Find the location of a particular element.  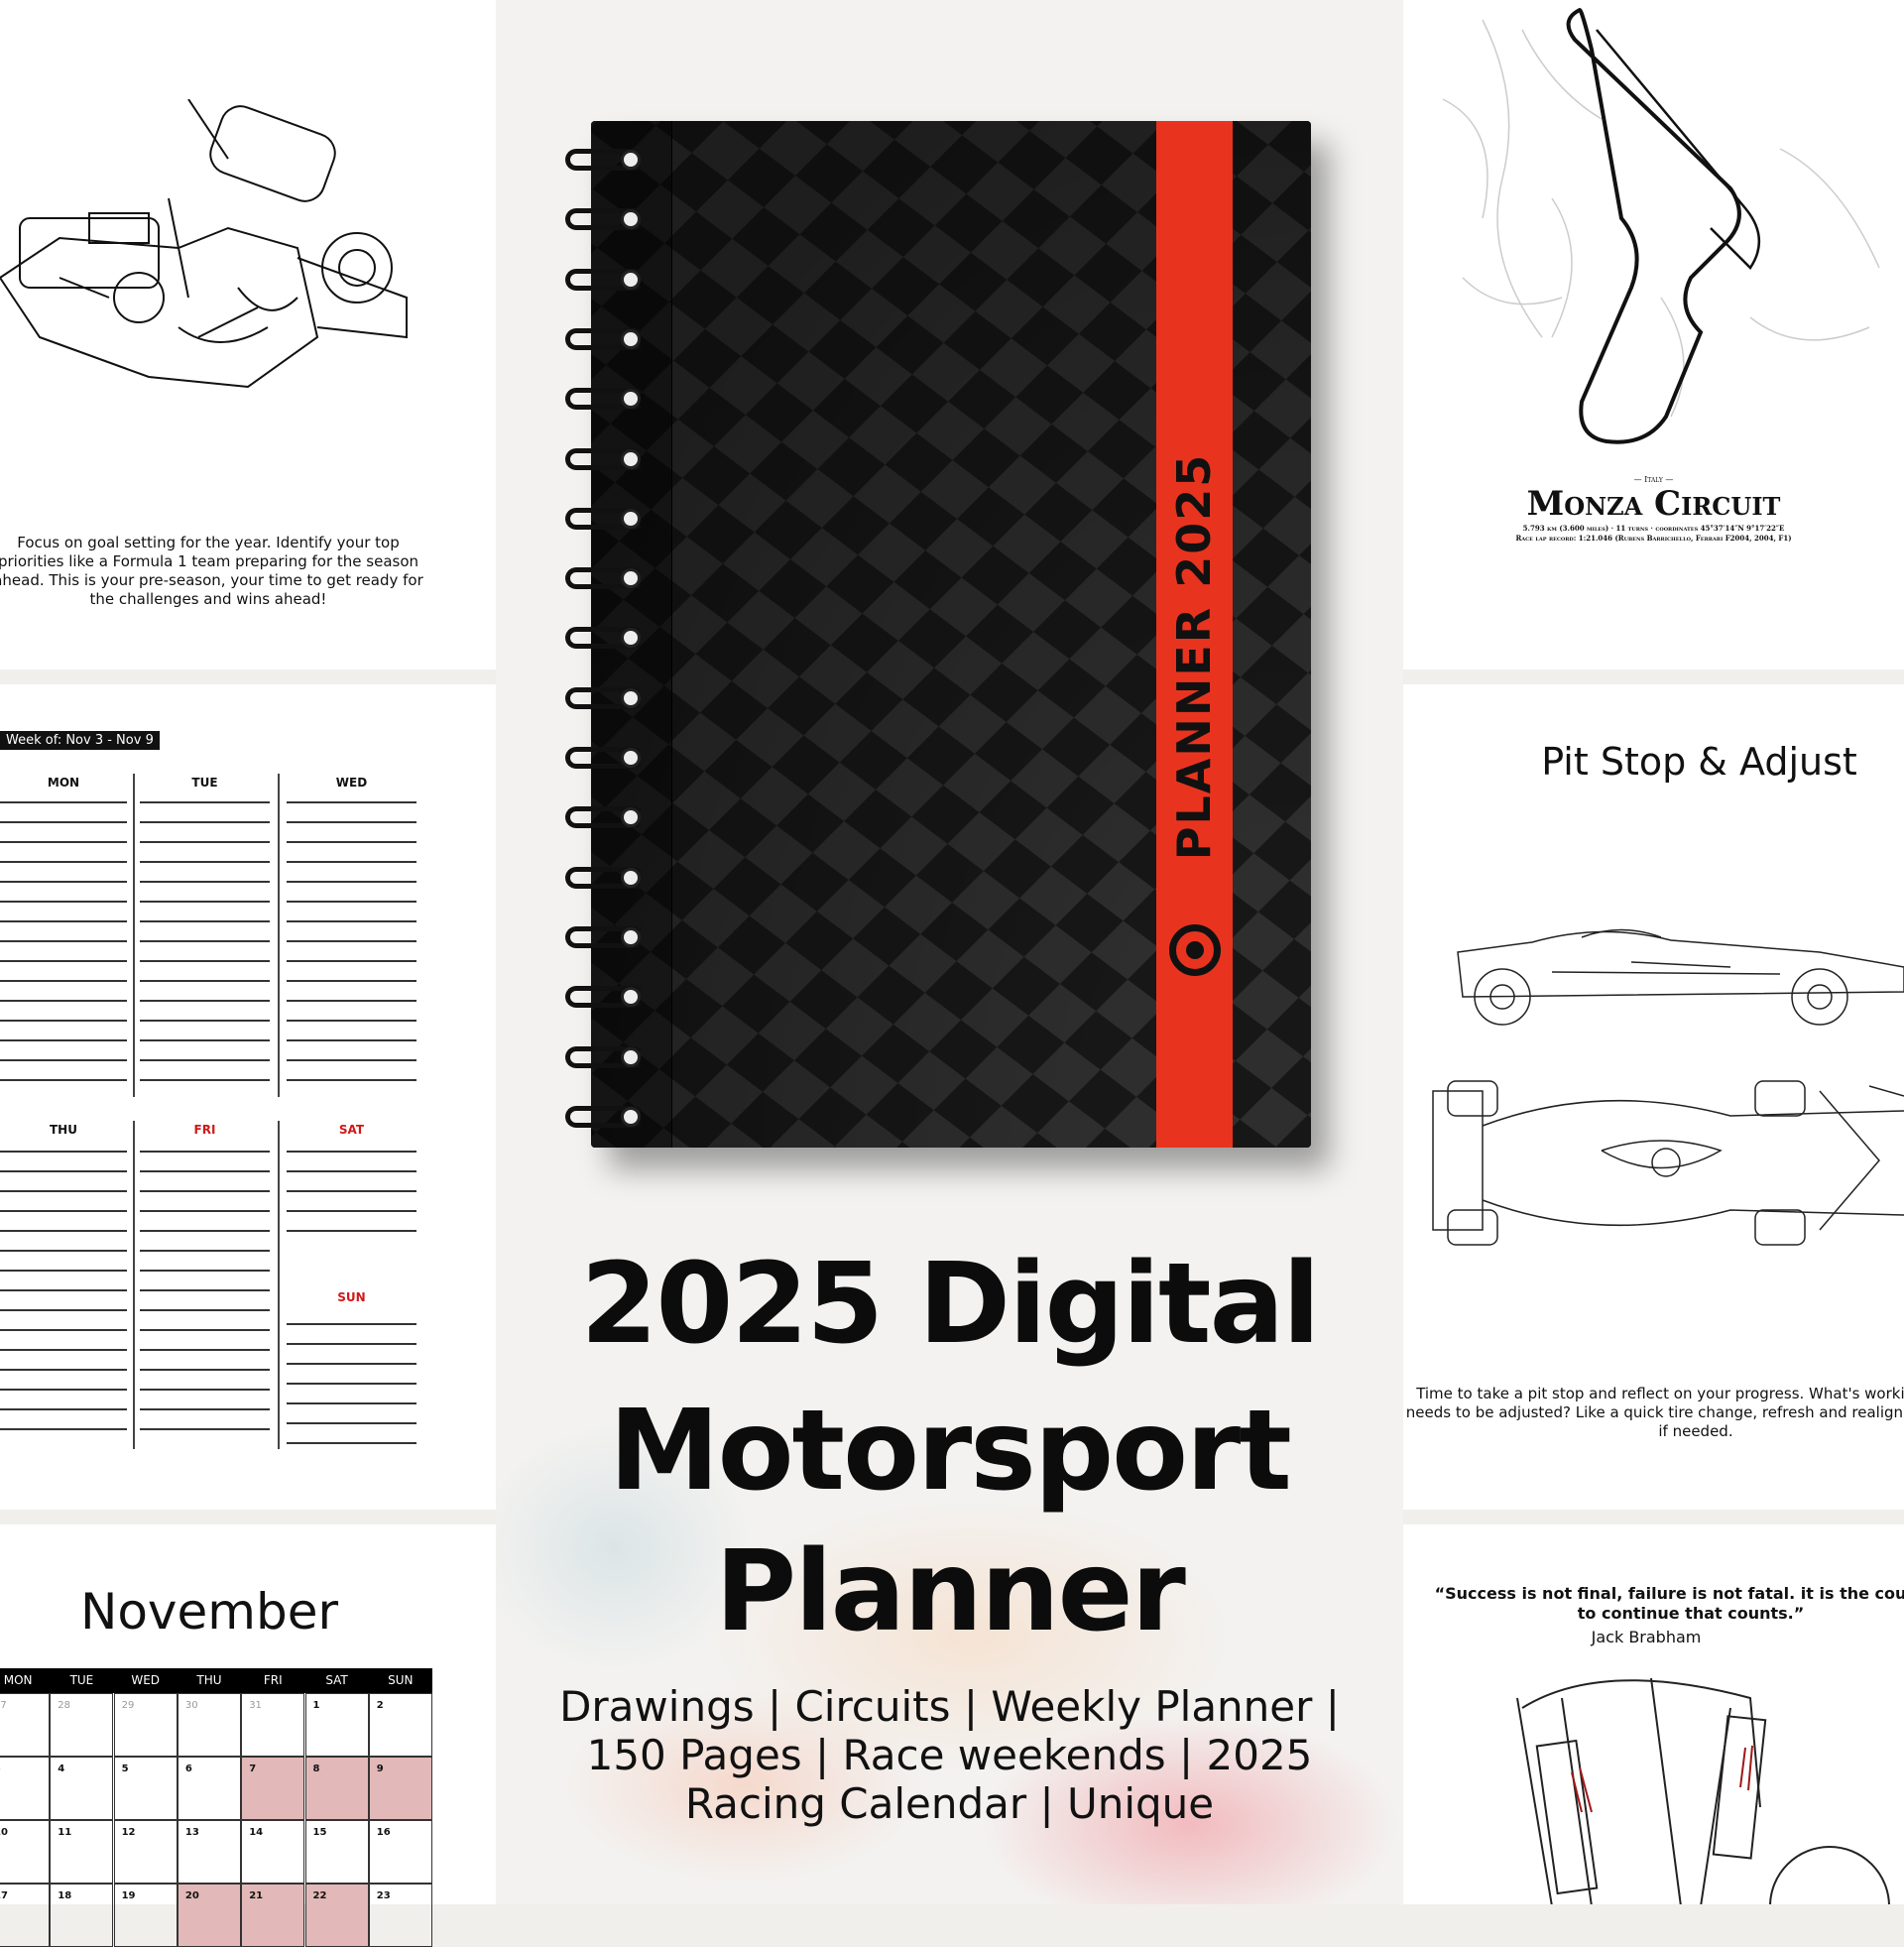

calendar-day: 13 is located at coordinates (209, 1852).